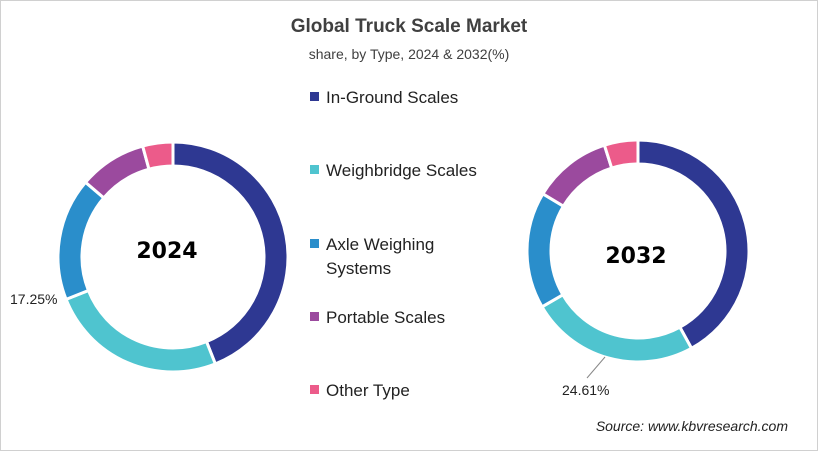  Describe the element at coordinates (368, 390) in the screenshot. I see `legend-label: Other Type` at that location.